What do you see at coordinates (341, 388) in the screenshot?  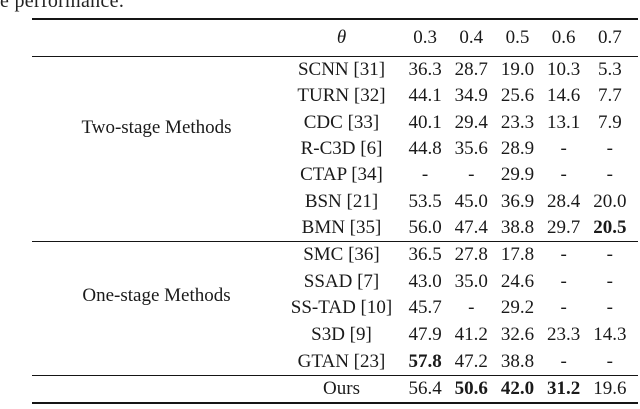 I see `footer-method-name: Ours` at bounding box center [341, 388].